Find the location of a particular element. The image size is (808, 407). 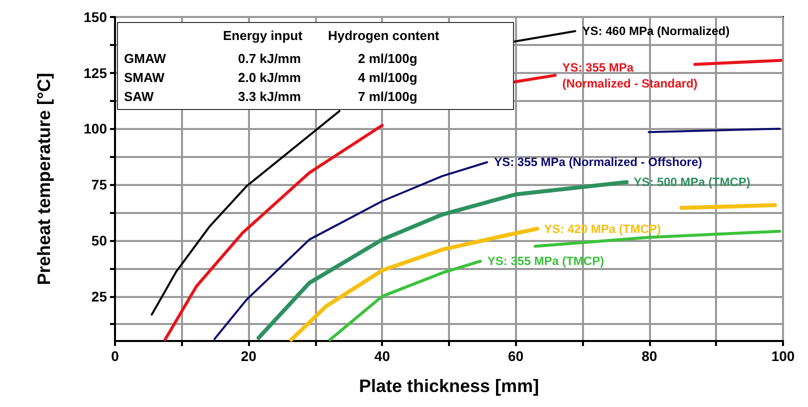

x-tick-label: 20 is located at coordinates (248, 356).